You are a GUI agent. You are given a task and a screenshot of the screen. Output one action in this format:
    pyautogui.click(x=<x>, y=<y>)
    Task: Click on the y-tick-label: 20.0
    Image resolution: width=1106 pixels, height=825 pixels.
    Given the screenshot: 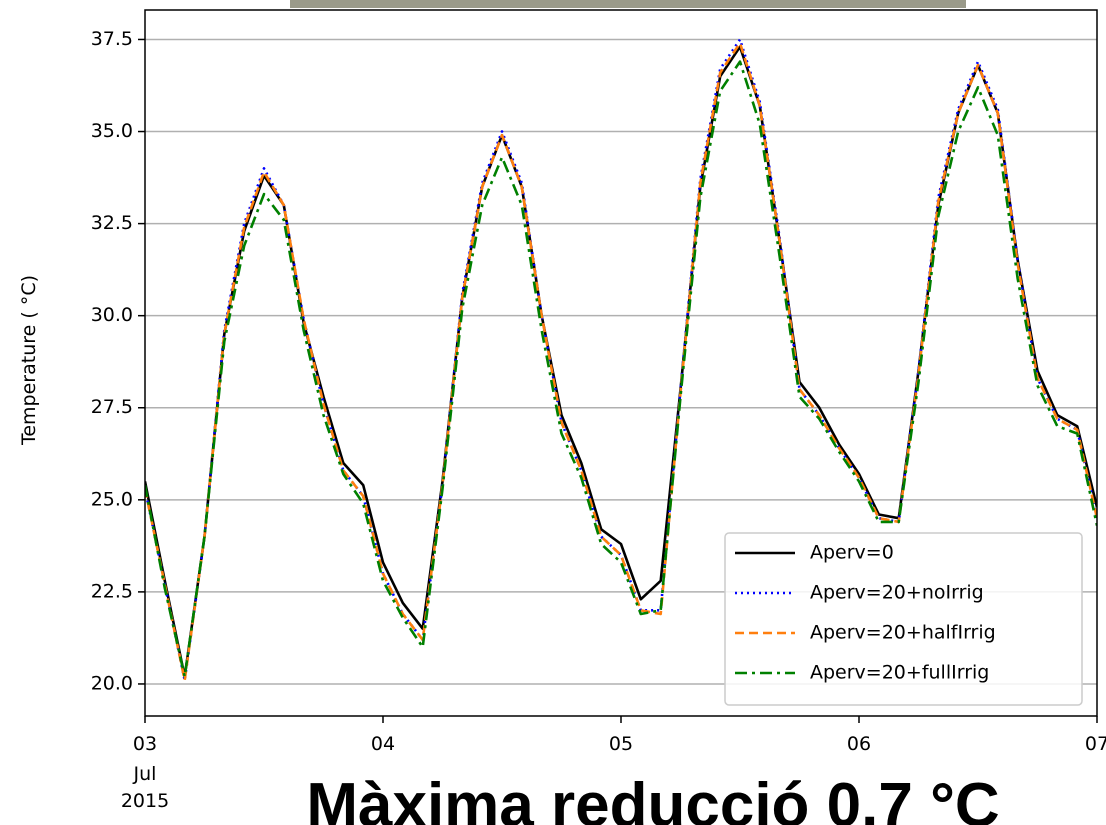 What is the action you would take?
    pyautogui.click(x=112, y=683)
    